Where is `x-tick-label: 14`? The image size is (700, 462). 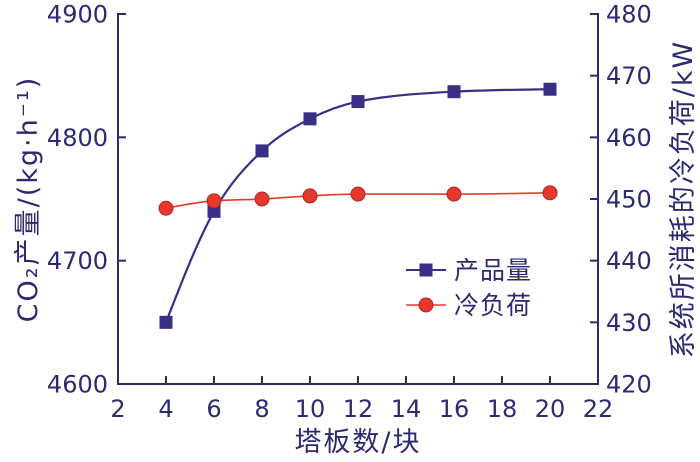
x-tick-label: 14 is located at coordinates (406, 409).